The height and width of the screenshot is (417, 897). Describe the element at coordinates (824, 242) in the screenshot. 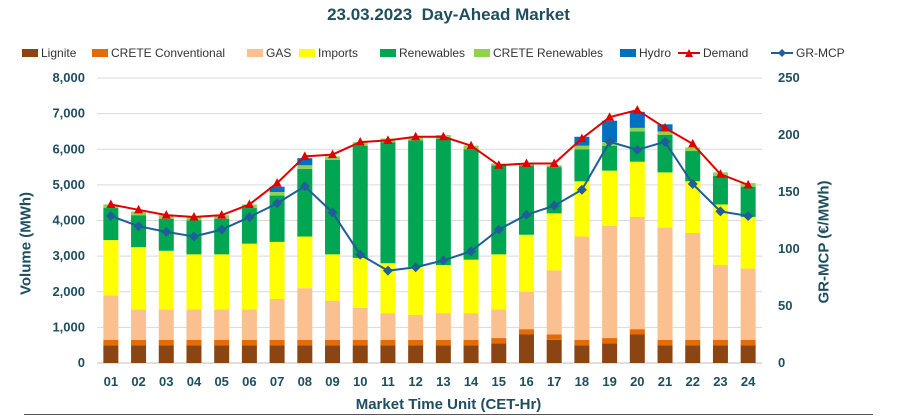

I see `y2-axis-title: GR-MCP (€/MWh)` at that location.